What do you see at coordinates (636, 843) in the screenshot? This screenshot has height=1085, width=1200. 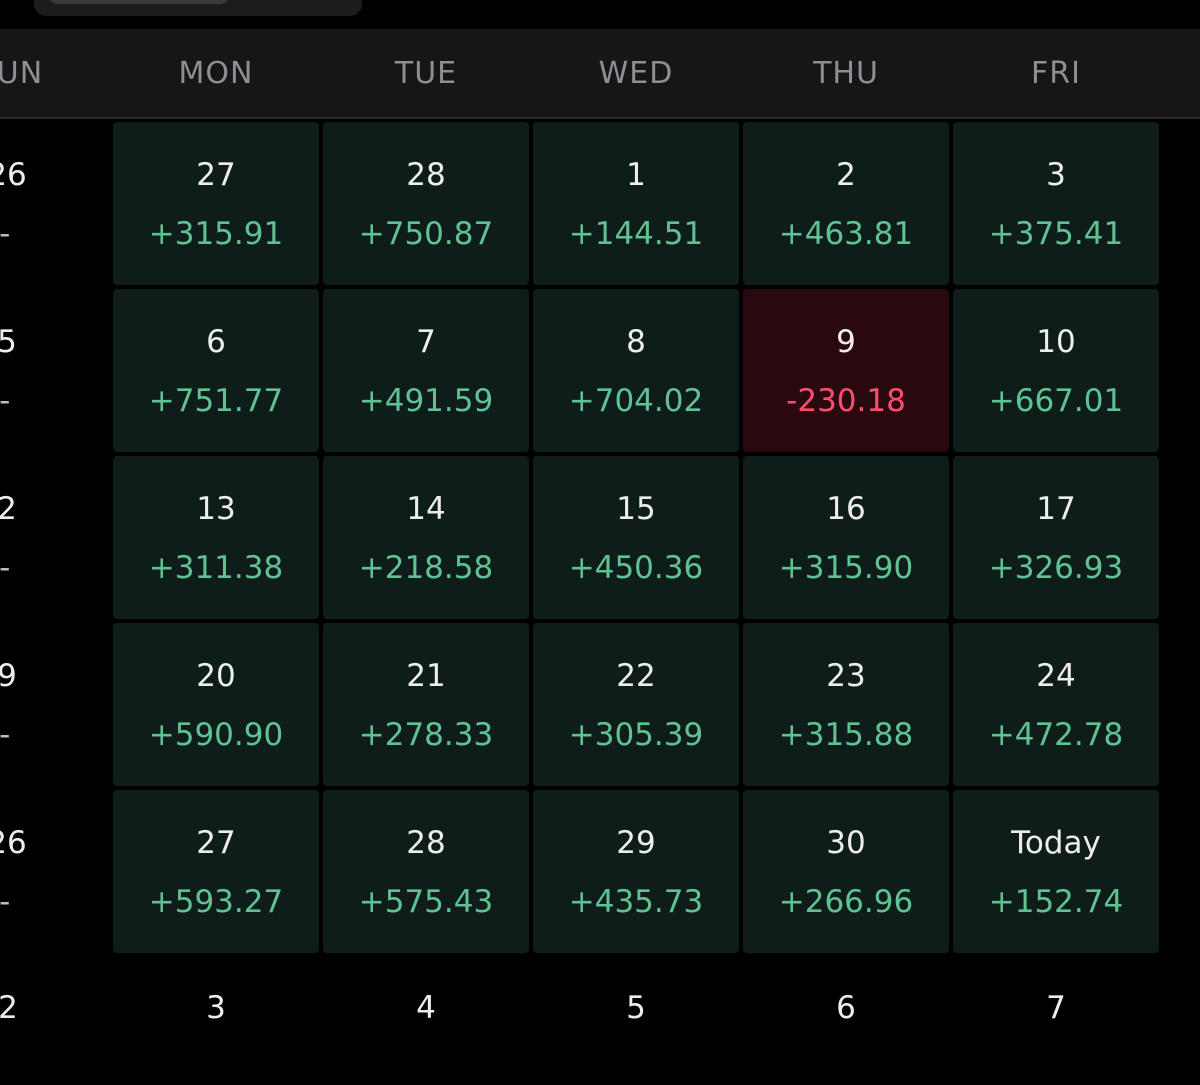 I see `day-number: 29` at bounding box center [636, 843].